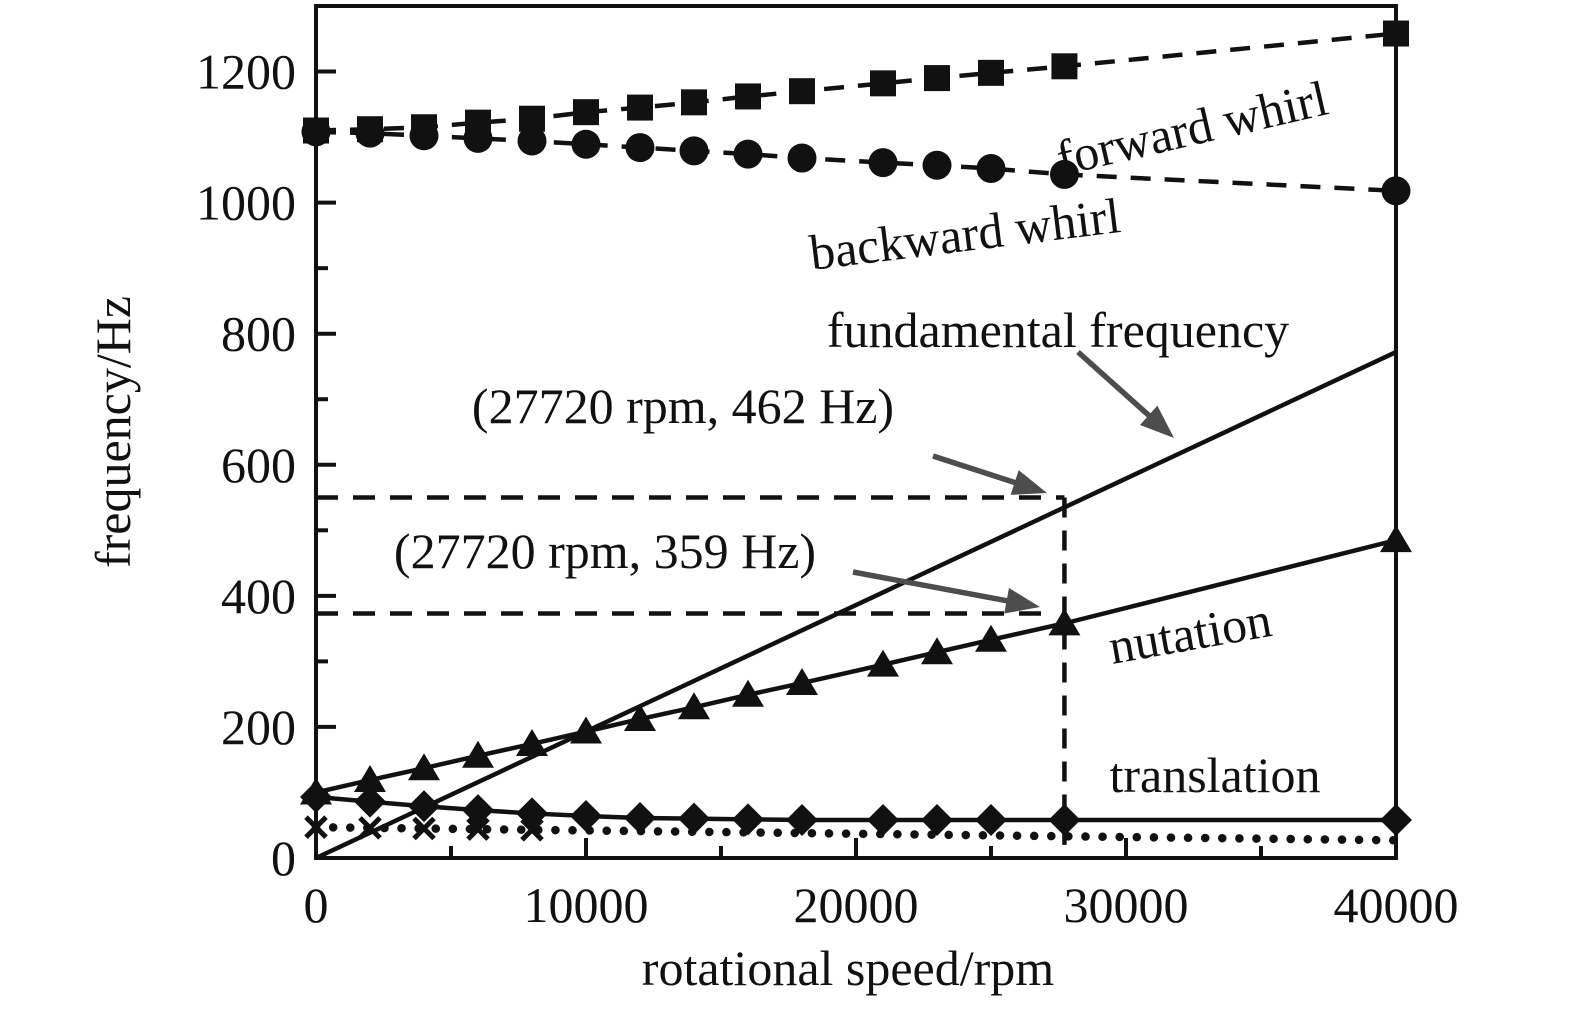 The width and height of the screenshot is (1575, 1021). What do you see at coordinates (965, 234) in the screenshot?
I see `label-backward-whirl: backward whirl` at bounding box center [965, 234].